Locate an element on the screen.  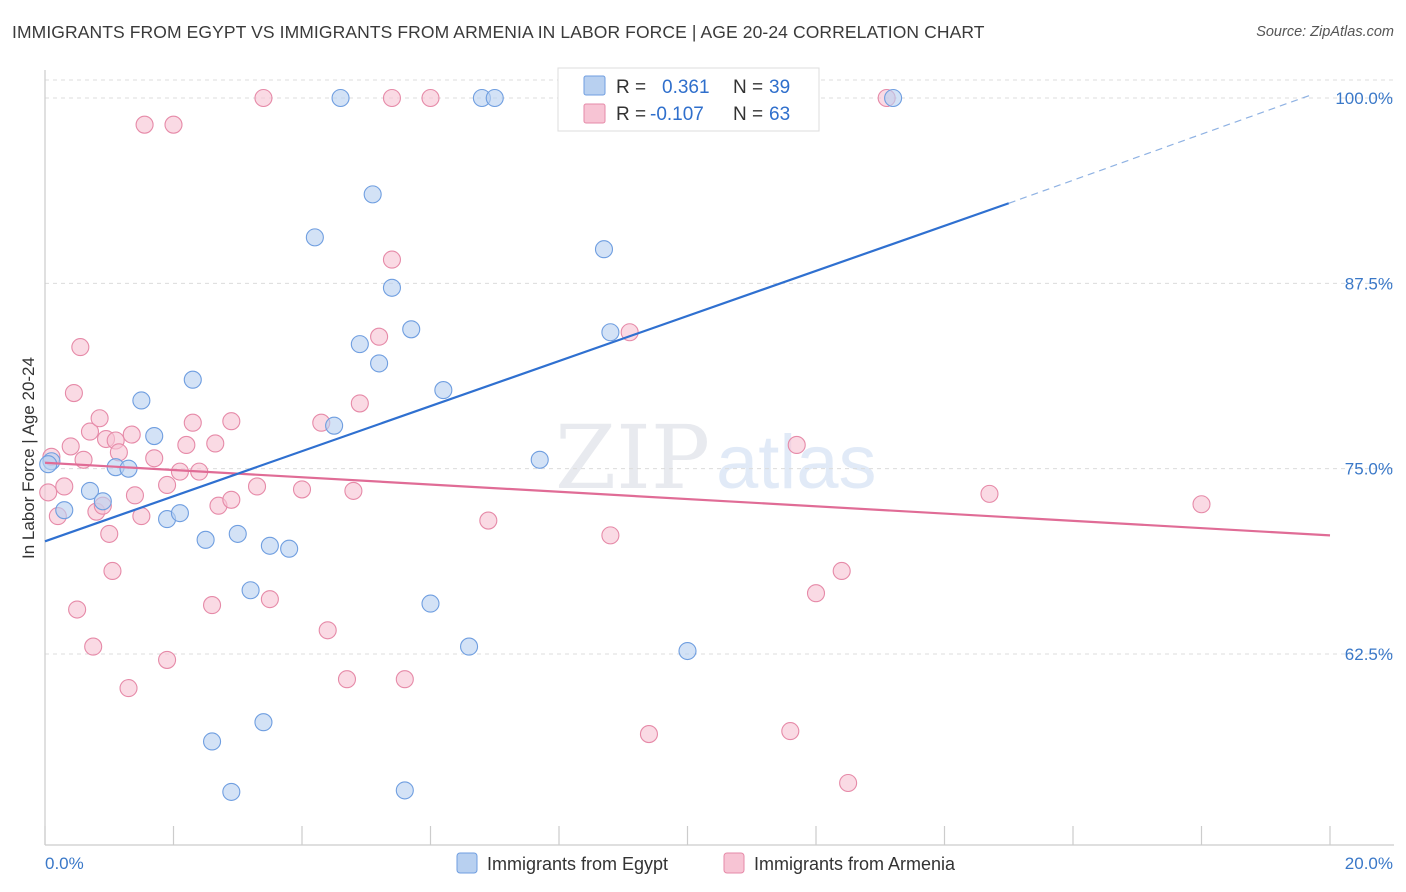
legend-r-label-egypt: R = is located at coordinates (631, 87).